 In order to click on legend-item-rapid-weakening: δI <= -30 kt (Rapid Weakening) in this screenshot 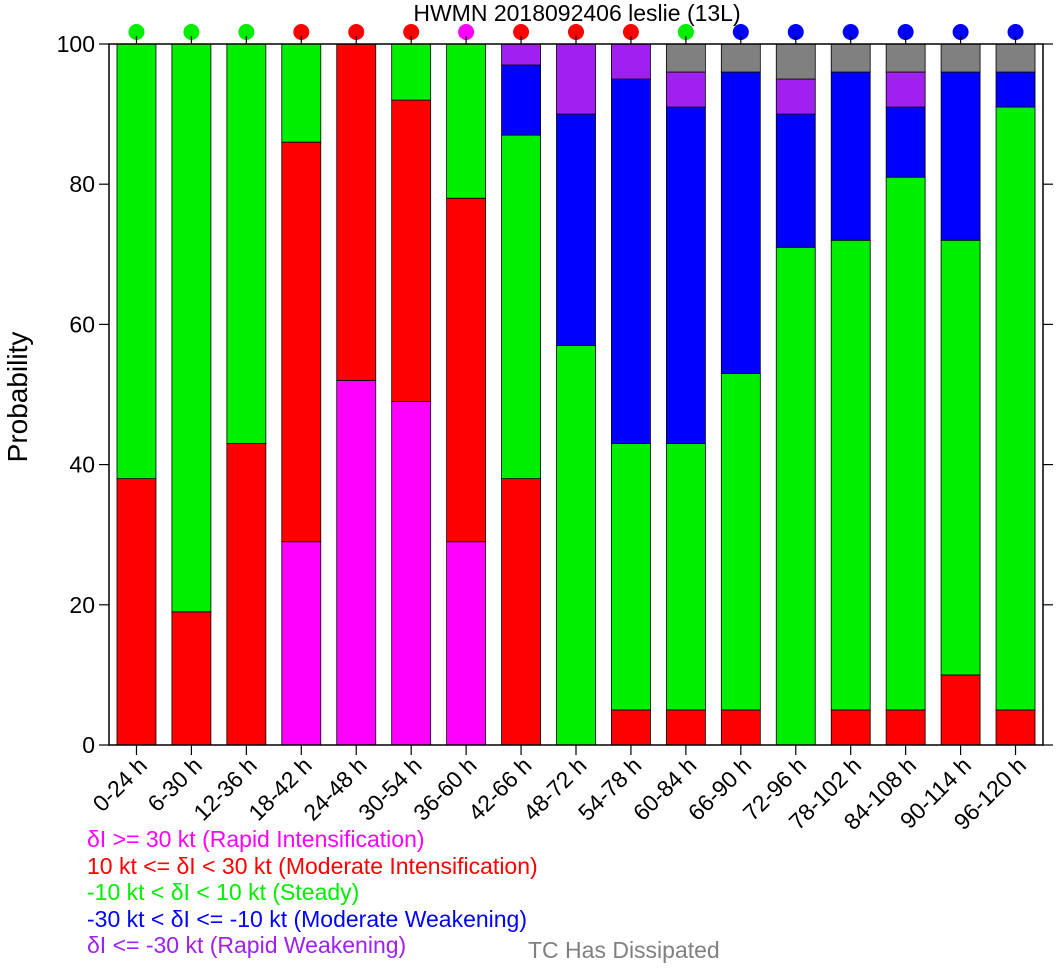, I will do `click(247, 945)`.